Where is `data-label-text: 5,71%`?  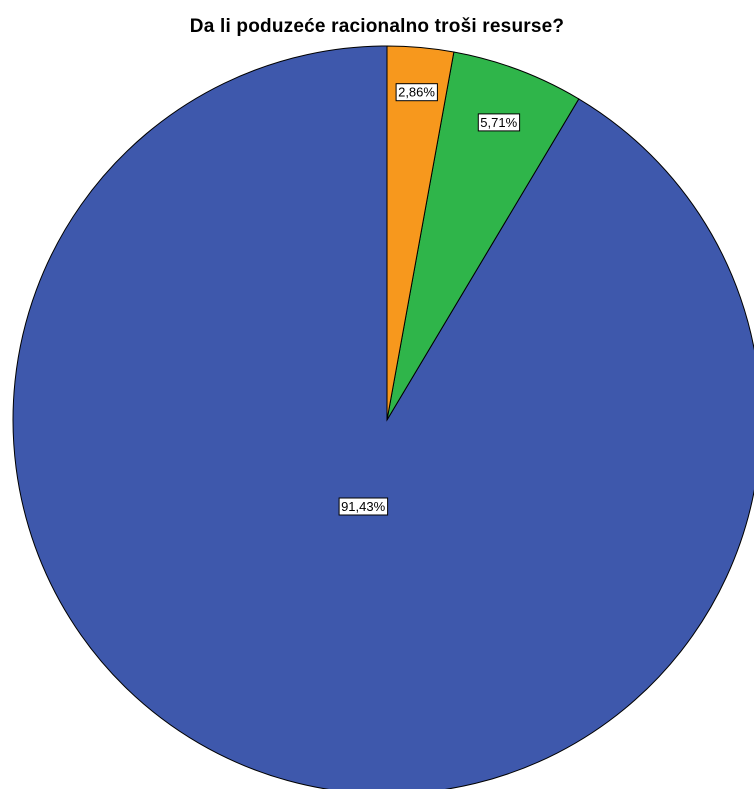 data-label-text: 5,71% is located at coordinates (498, 122).